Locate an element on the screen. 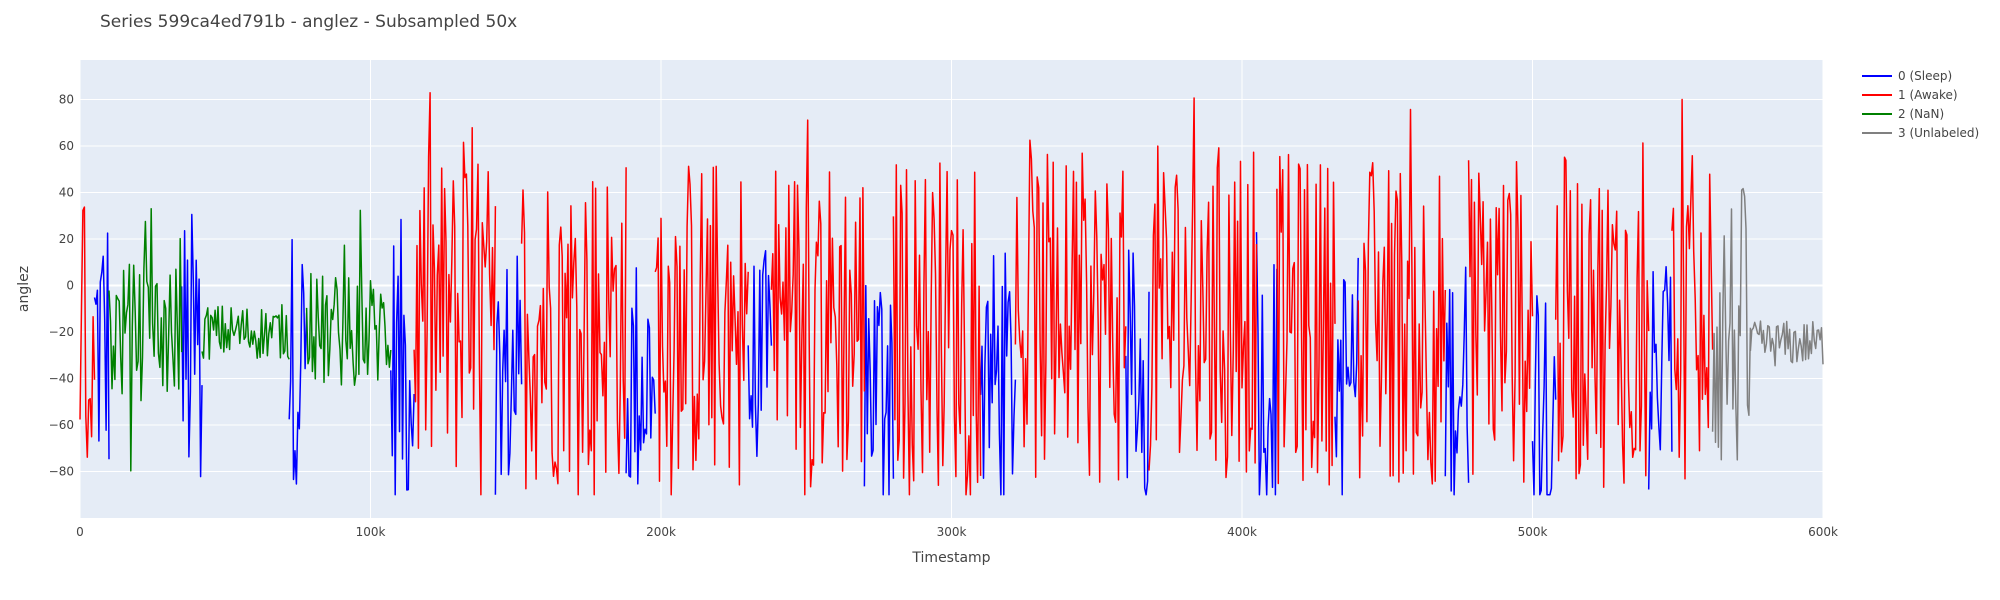 The image size is (2000, 600). x-axis-title: Timestamp is located at coordinates (950, 558).